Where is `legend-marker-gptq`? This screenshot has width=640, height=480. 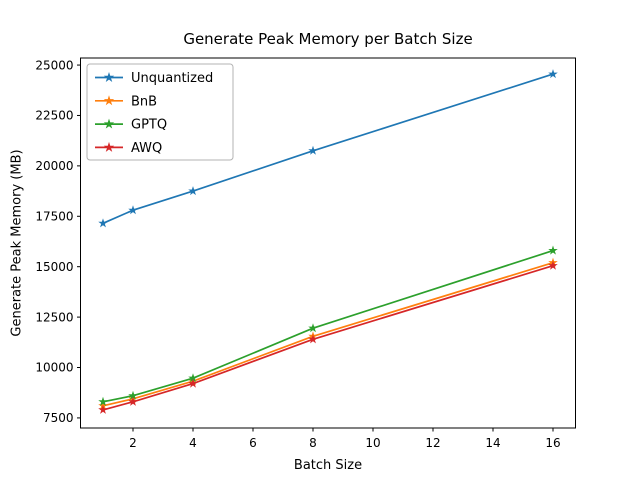 legend-marker-gptq is located at coordinates (109, 123).